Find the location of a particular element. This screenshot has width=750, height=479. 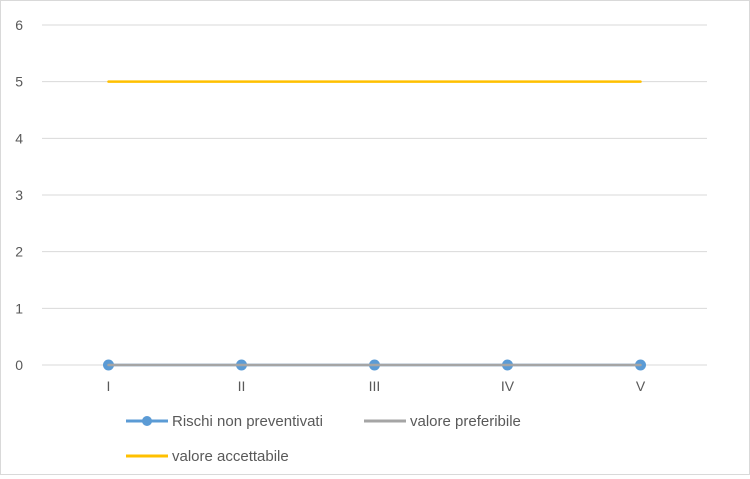

x-tick-label: I is located at coordinates (109, 386).